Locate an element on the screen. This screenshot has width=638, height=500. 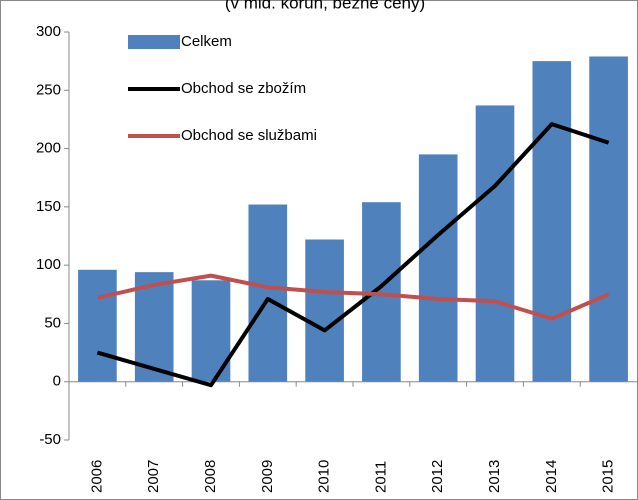
x-tick-label: 2014 is located at coordinates (551, 476).